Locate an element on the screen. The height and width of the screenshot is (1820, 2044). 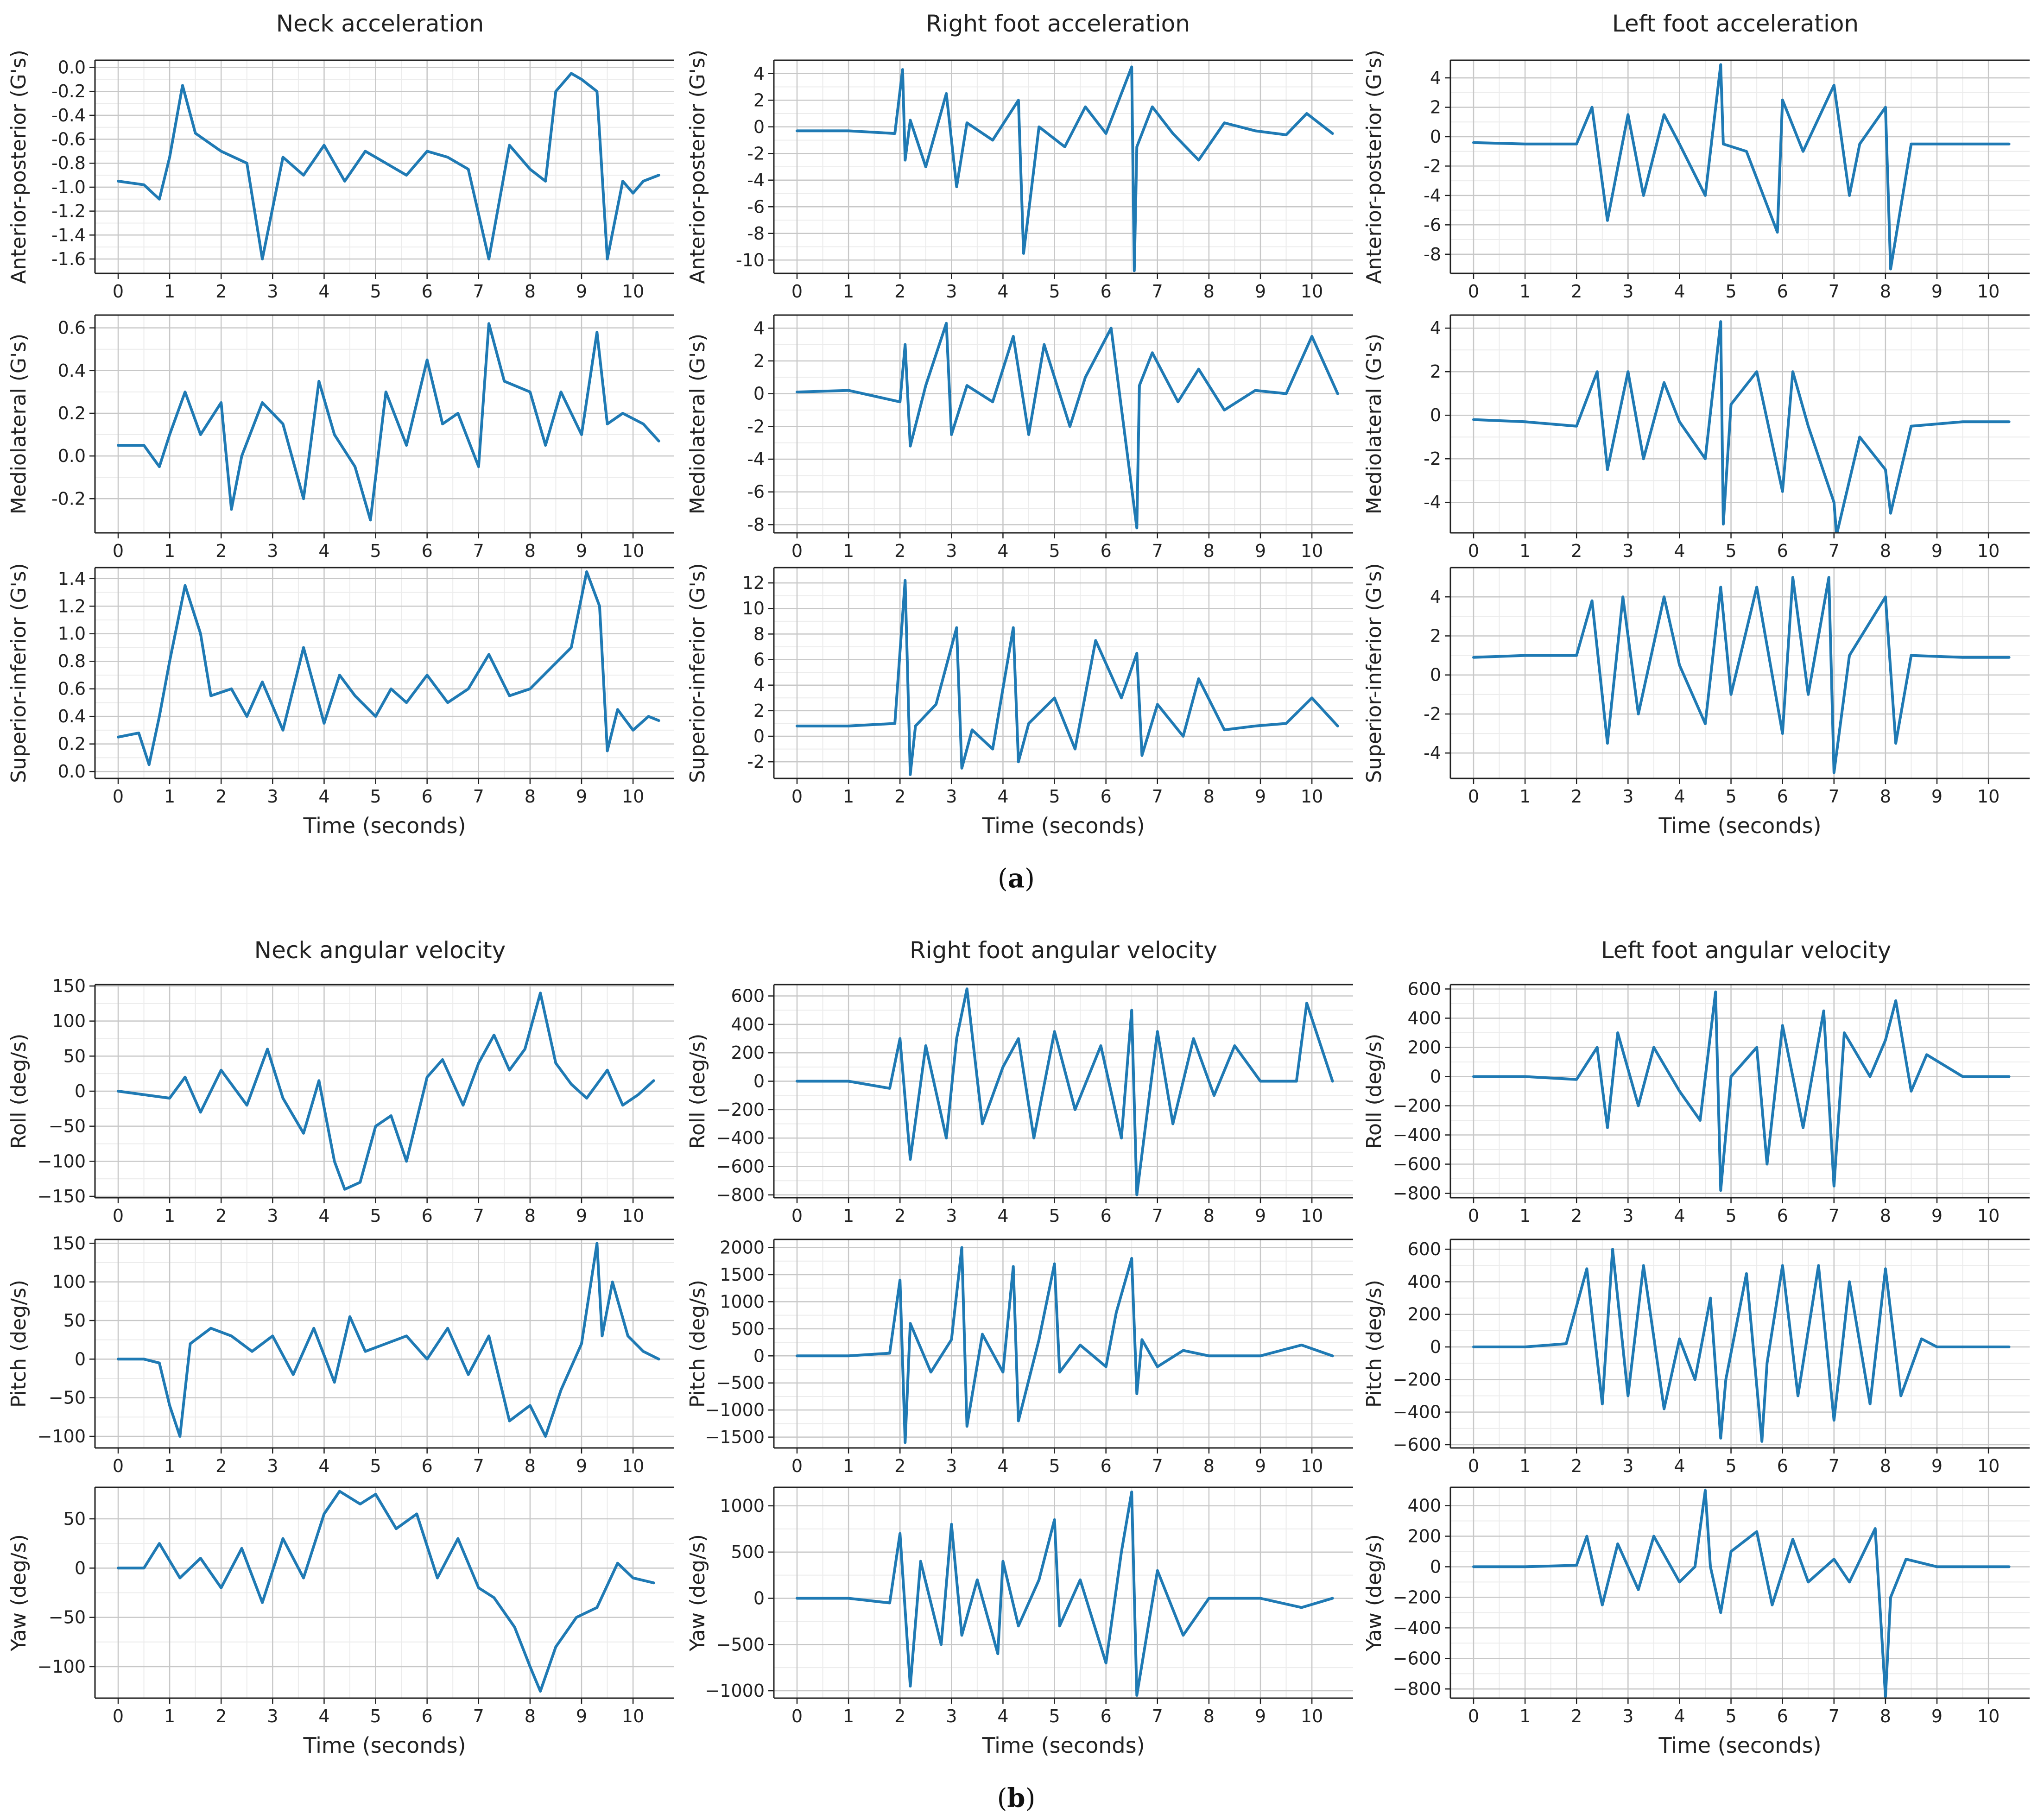
chart-14-xtick-label: 3 is located at coordinates (951, 1716).